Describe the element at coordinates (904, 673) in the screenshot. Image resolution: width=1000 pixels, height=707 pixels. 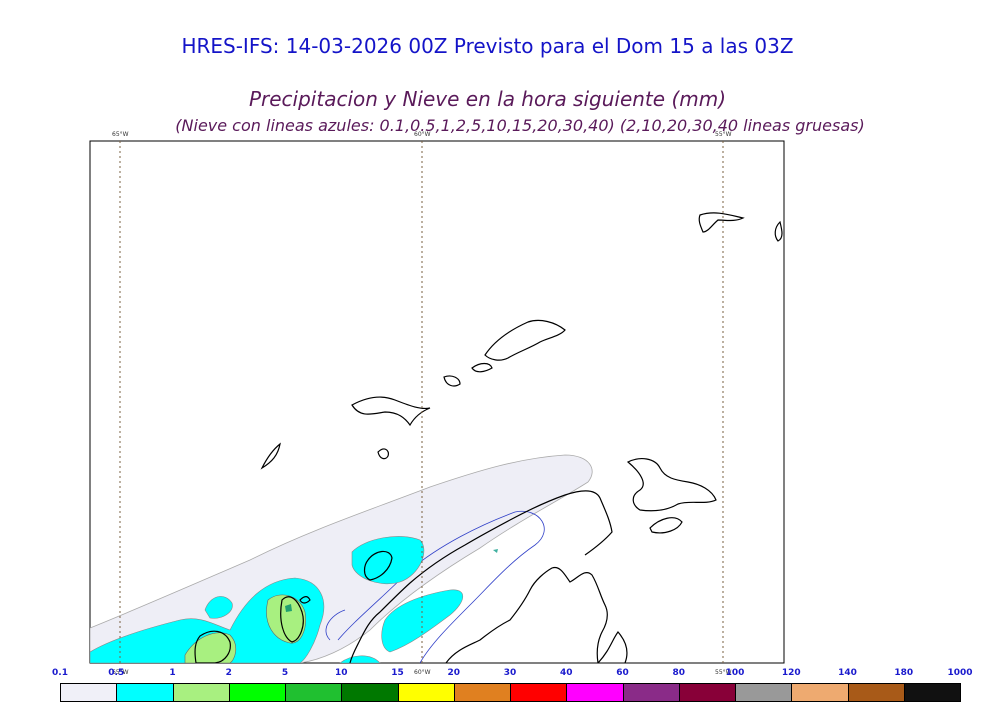
I see `scale-threshold-label: 180` at that location.